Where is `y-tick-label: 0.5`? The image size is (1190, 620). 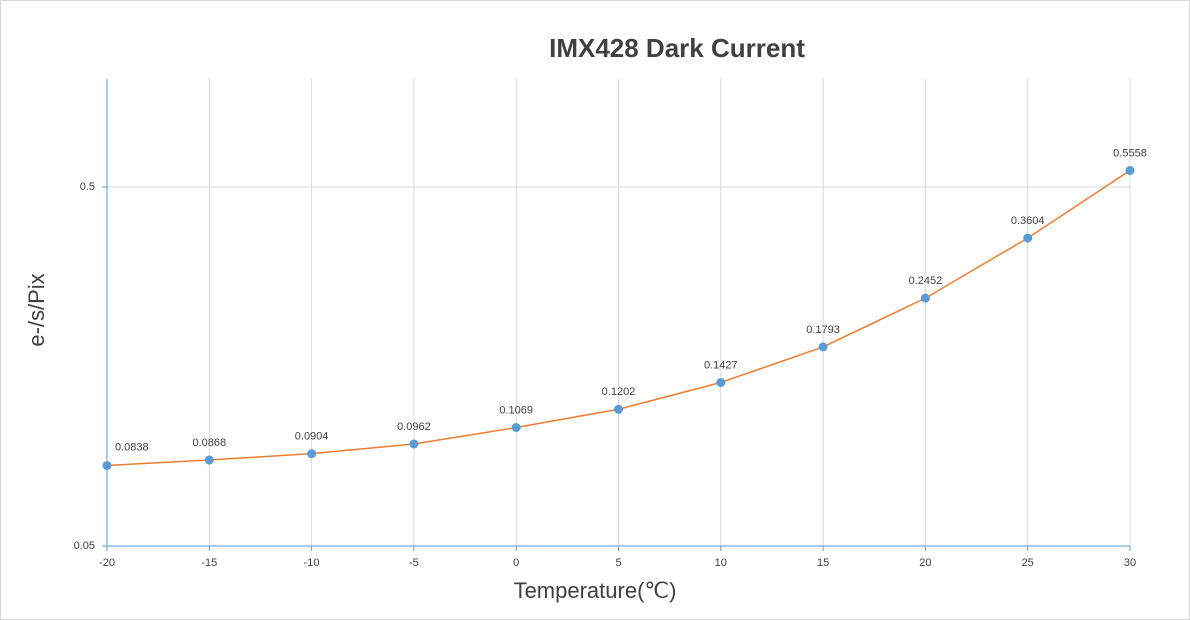 y-tick-label: 0.5 is located at coordinates (87, 187).